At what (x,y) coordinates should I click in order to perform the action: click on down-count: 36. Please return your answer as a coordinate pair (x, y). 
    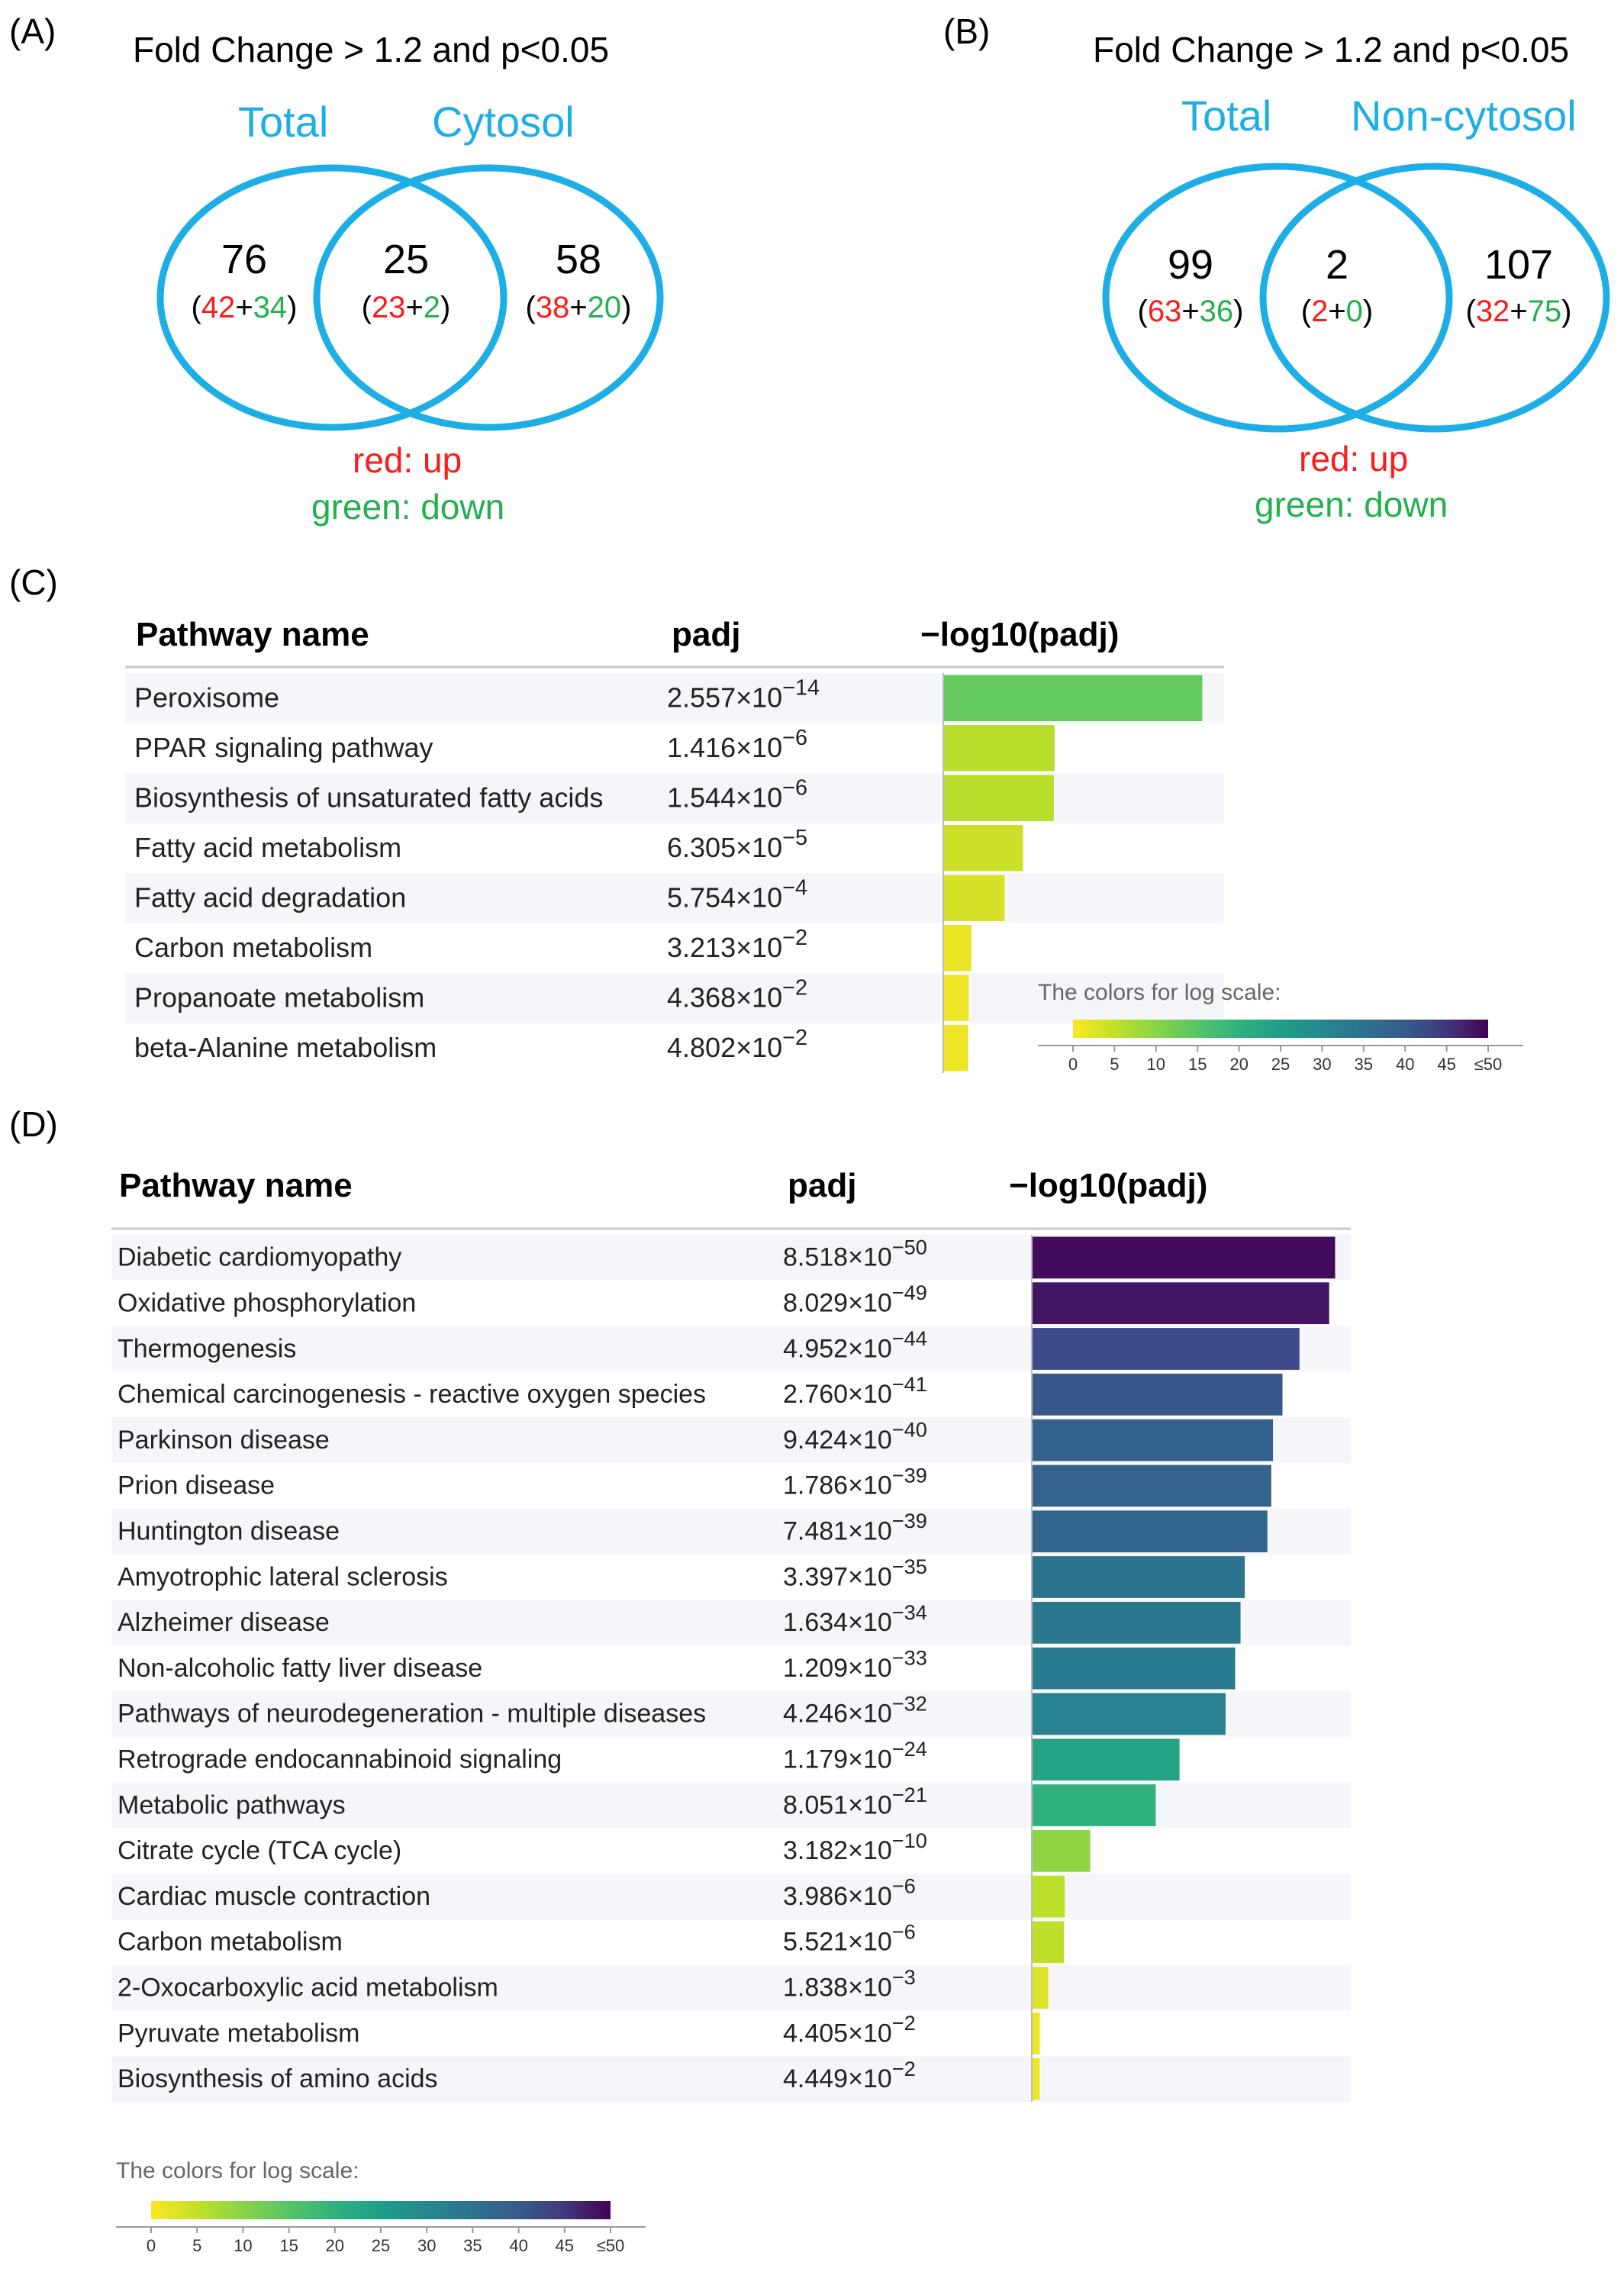
    Looking at the image, I should click on (1216, 311).